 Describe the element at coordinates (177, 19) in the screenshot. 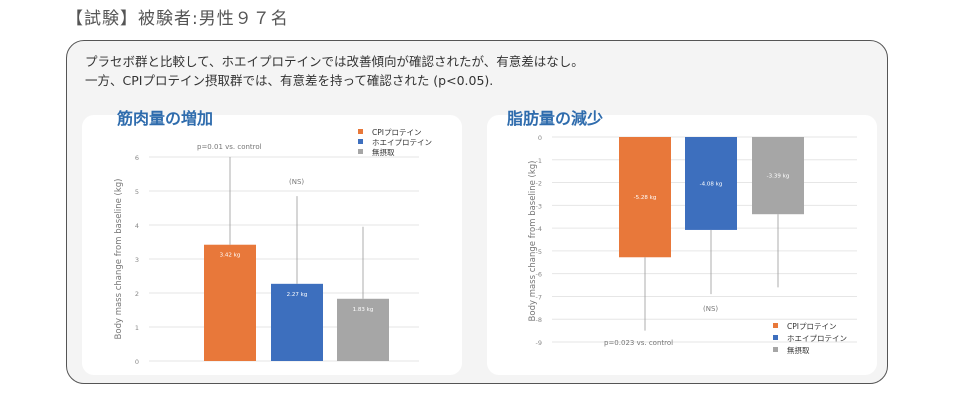

I see `page-heading: 【試験】被験者:男性９７名` at that location.